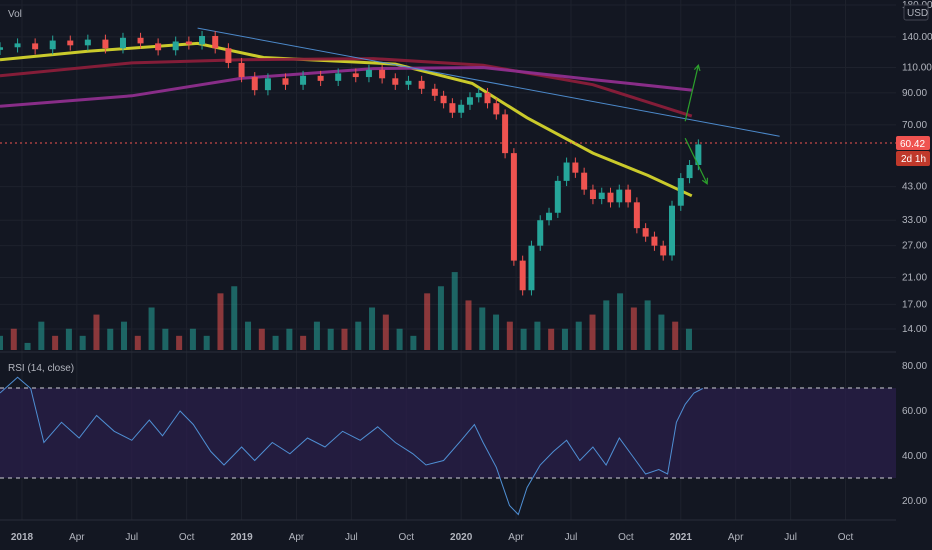  I want to click on annotation-arrow, so click(691, 93).